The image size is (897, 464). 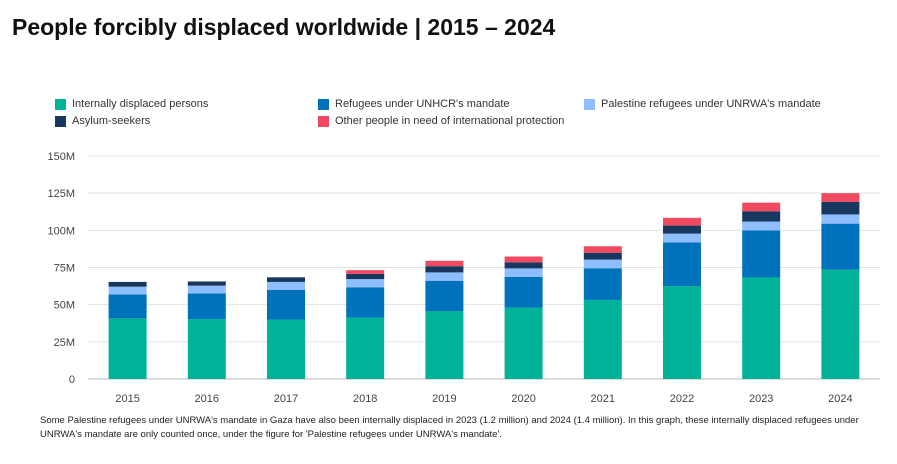 What do you see at coordinates (111, 121) in the screenshot?
I see `legend-label: Asylum-seekers` at bounding box center [111, 121].